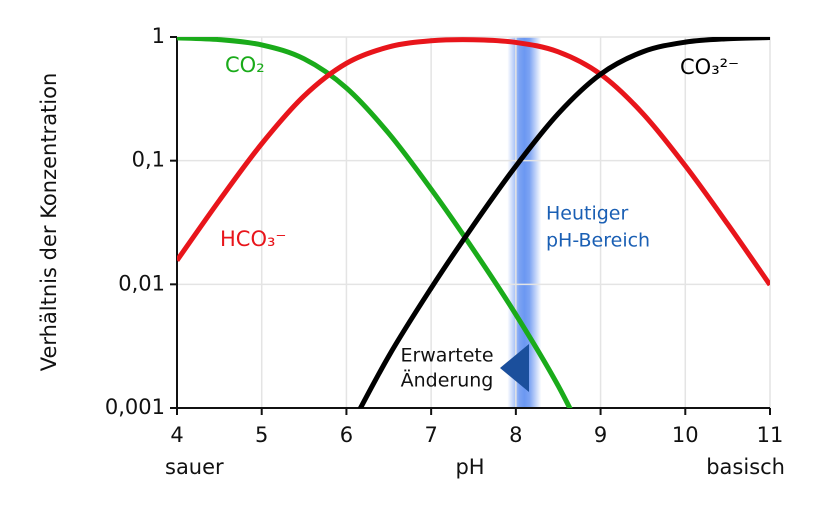 Image resolution: width=827 pixels, height=512 pixels. I want to click on annotation-arrow, so click(514, 368).